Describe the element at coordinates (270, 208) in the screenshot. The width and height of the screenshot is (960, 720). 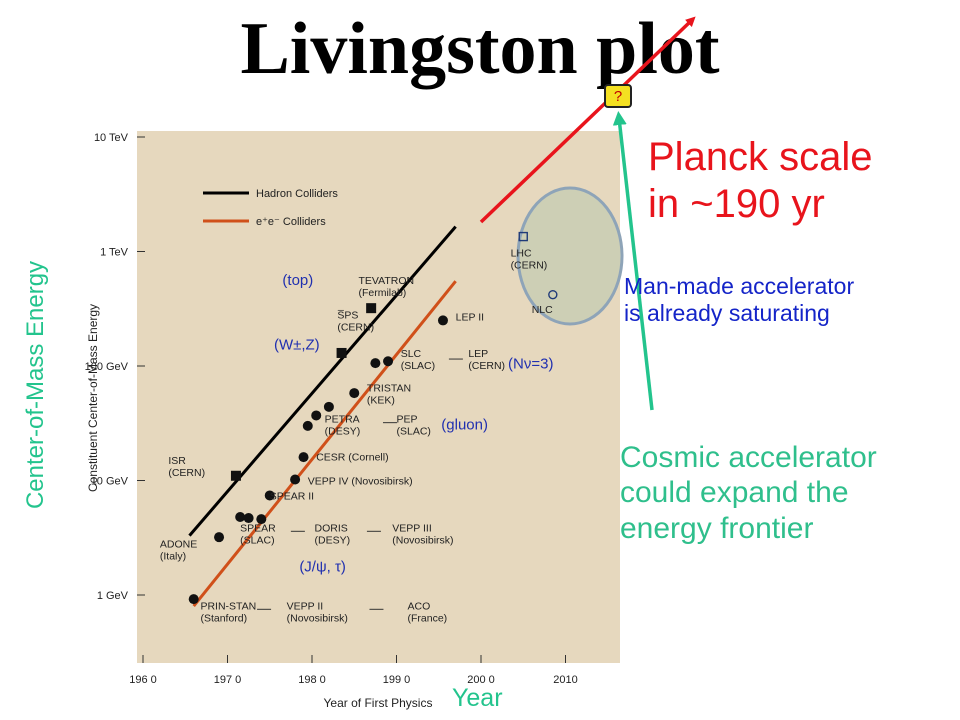
I see `legend: Hadron Colliders e⁺e⁻ Colliders` at that location.